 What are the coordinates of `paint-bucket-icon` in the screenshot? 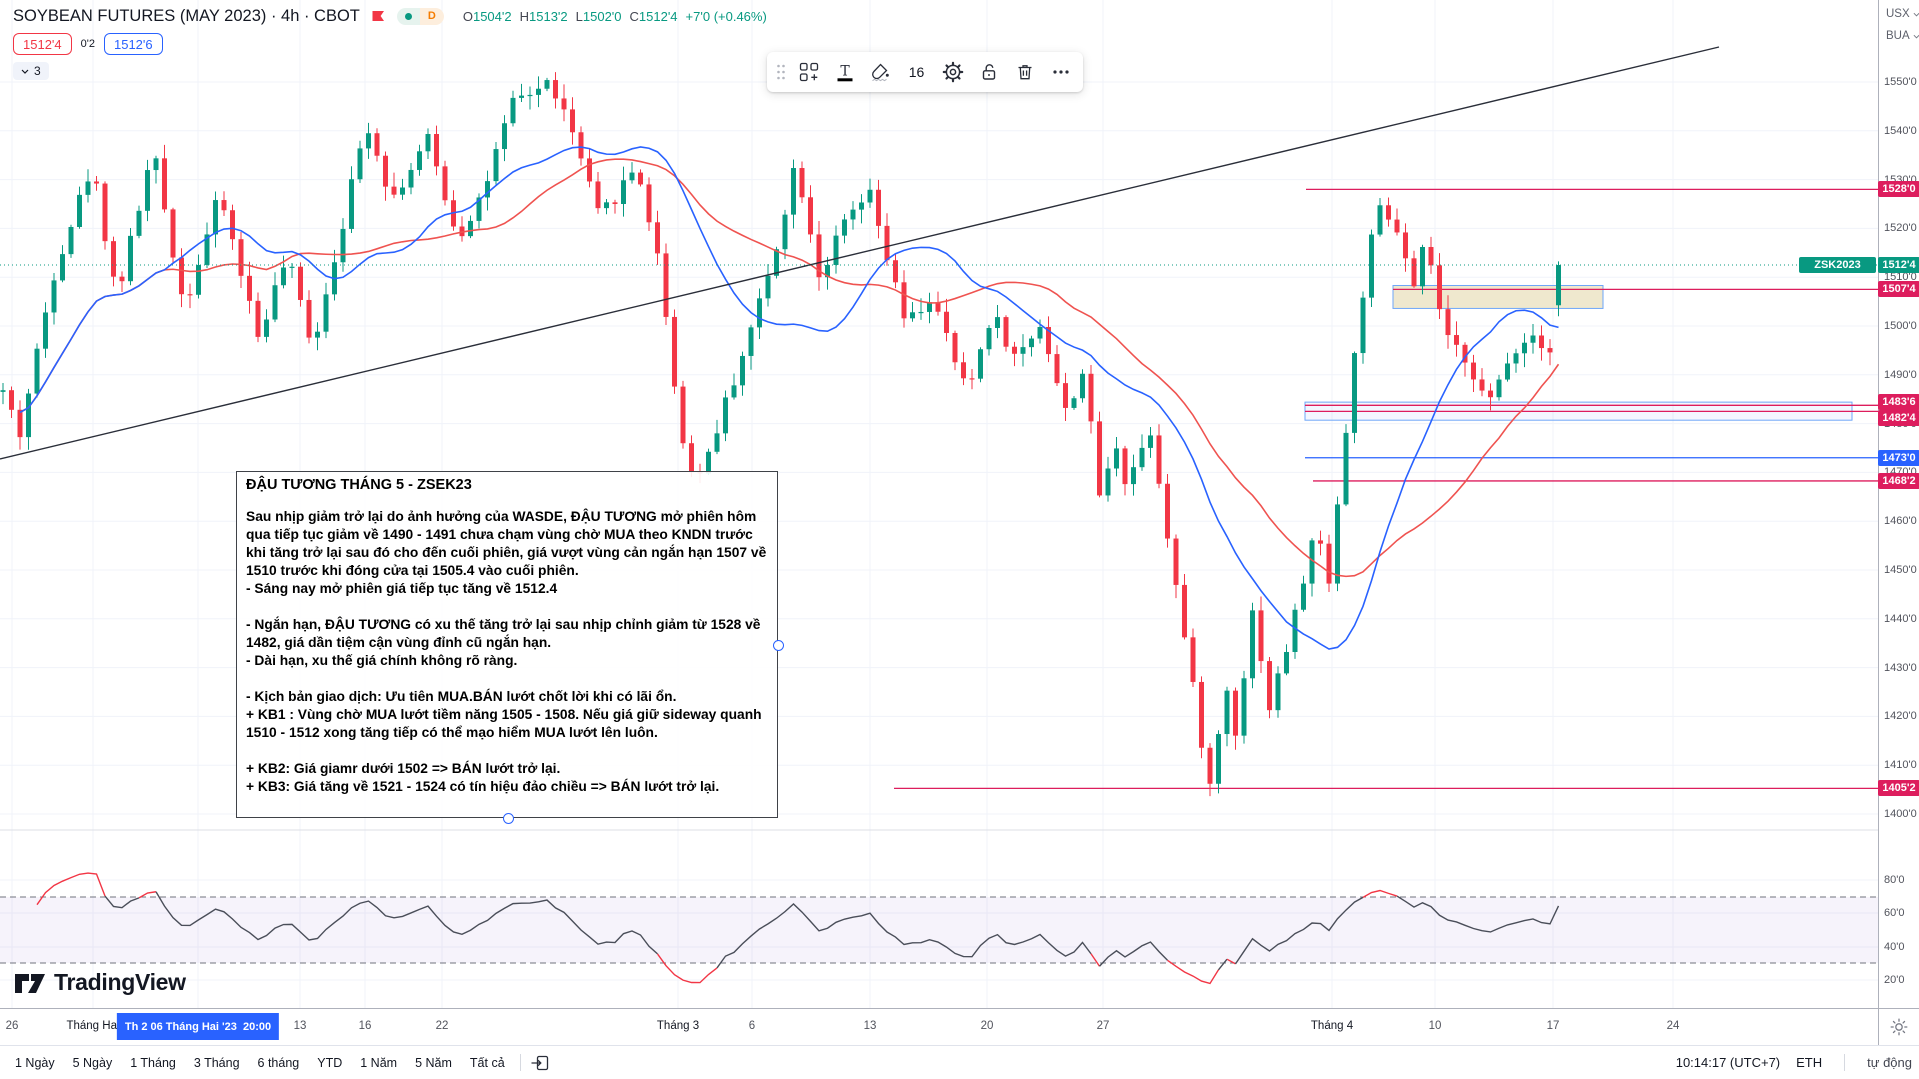 It's located at (880, 72).